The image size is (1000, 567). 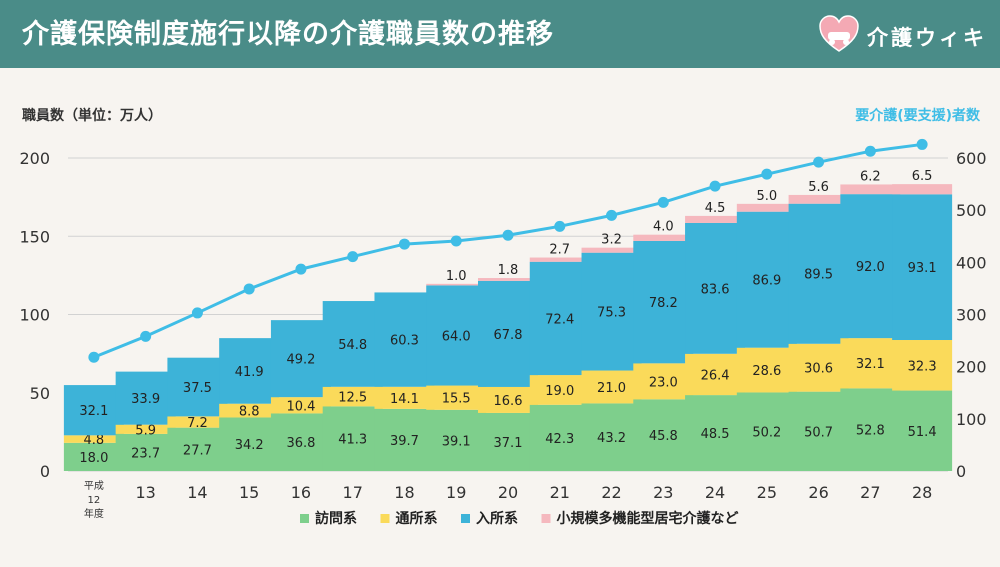 What do you see at coordinates (971, 315) in the screenshot?
I see `y2-tick-label: 300` at bounding box center [971, 315].